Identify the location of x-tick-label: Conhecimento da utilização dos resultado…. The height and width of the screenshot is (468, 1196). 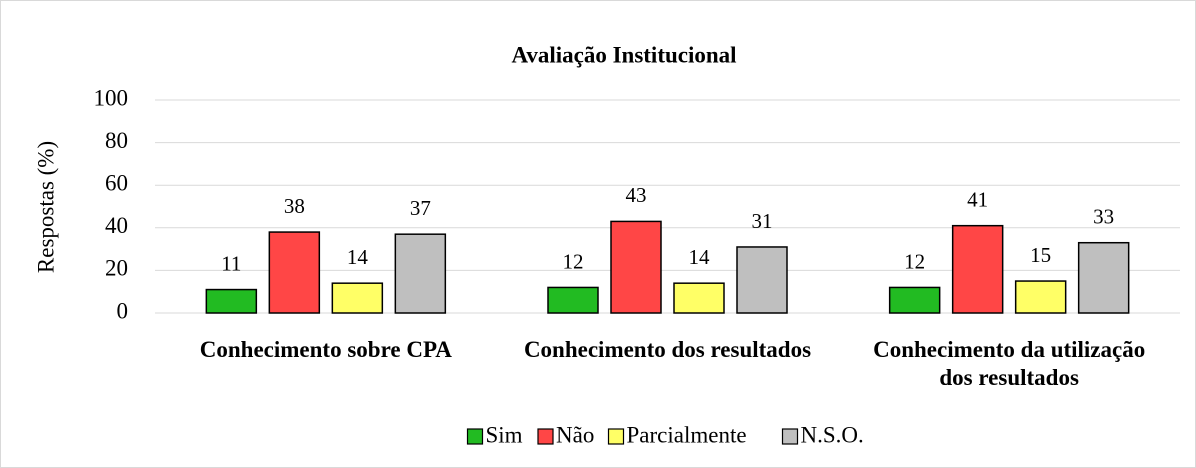
(1009, 363).